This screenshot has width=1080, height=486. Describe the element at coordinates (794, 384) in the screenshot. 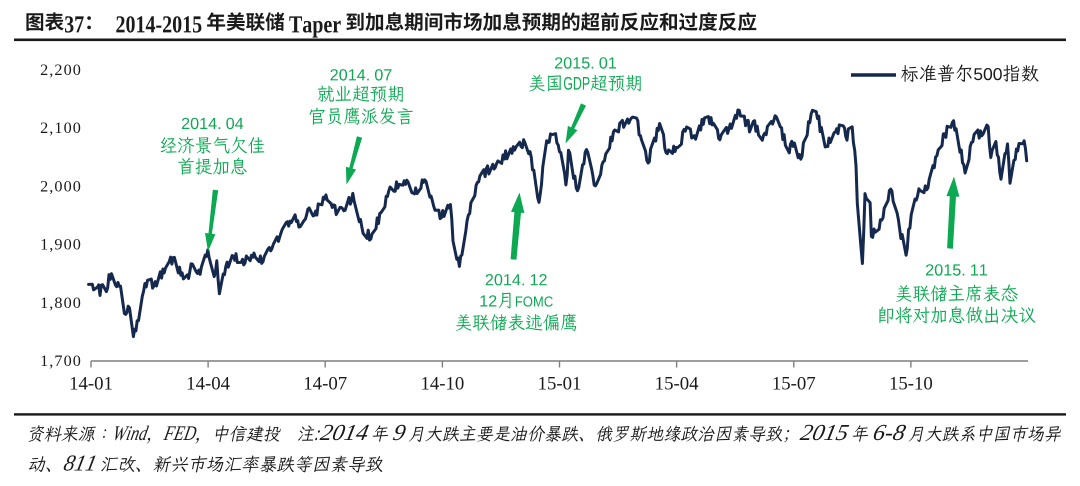

I see `svg-text: 15-07` at that location.